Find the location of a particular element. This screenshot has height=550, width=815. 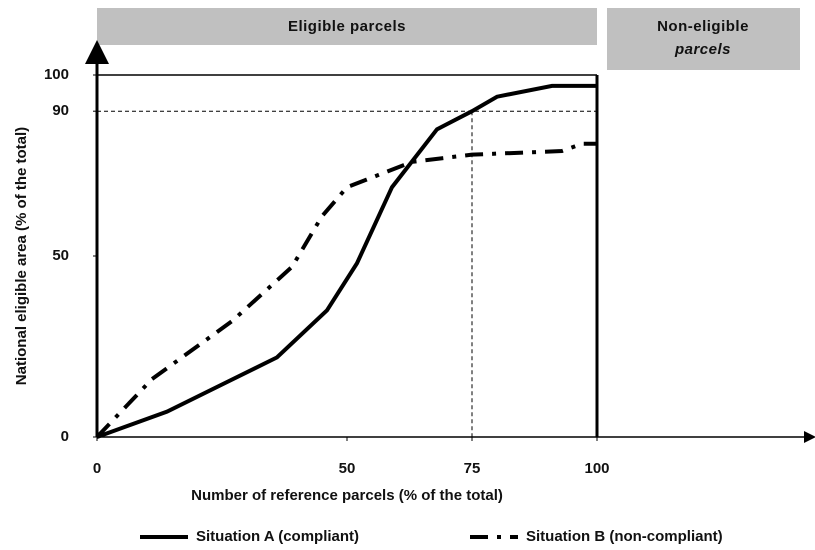

band-label: Eligible parcels is located at coordinates (347, 26).